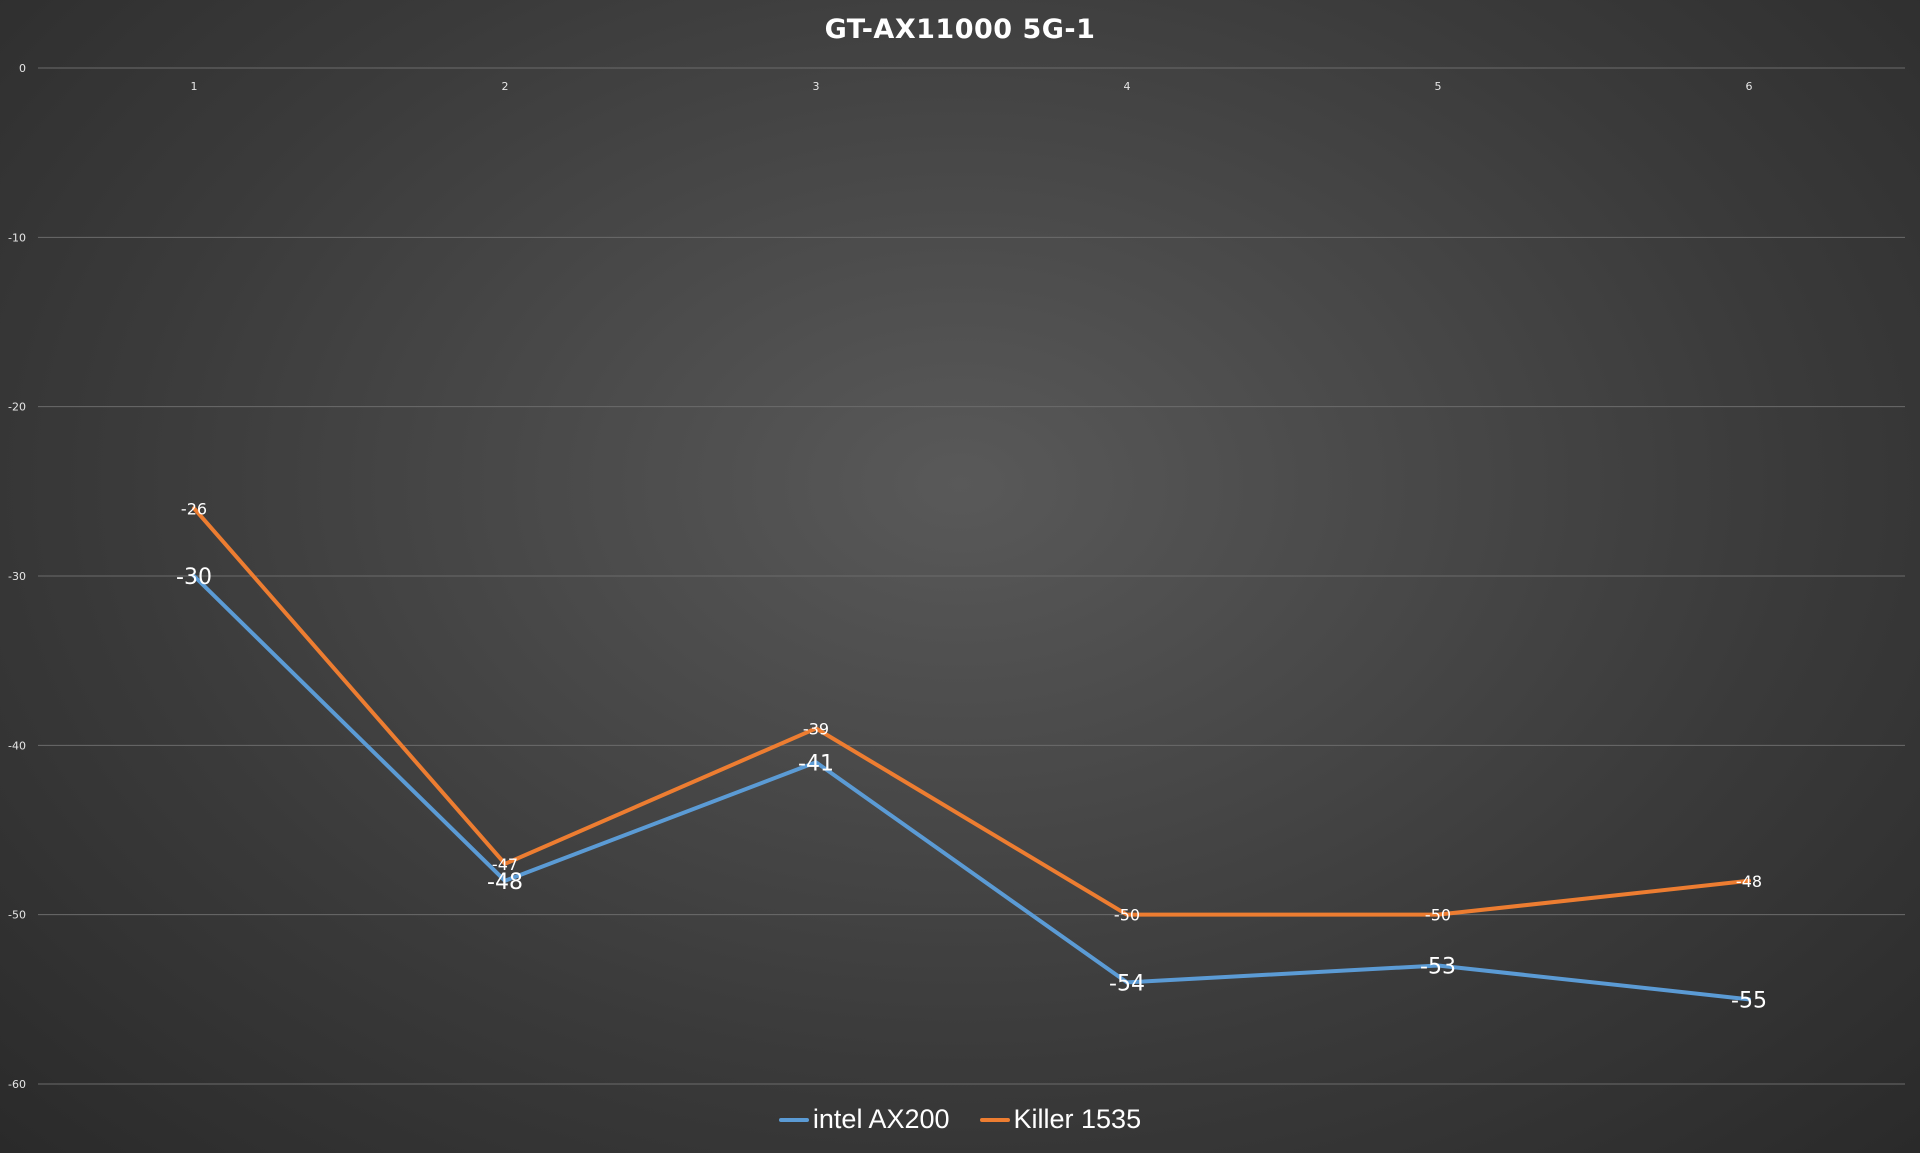 Image resolution: width=1920 pixels, height=1153 pixels. I want to click on x-tick-label: 6, so click(1749, 86).